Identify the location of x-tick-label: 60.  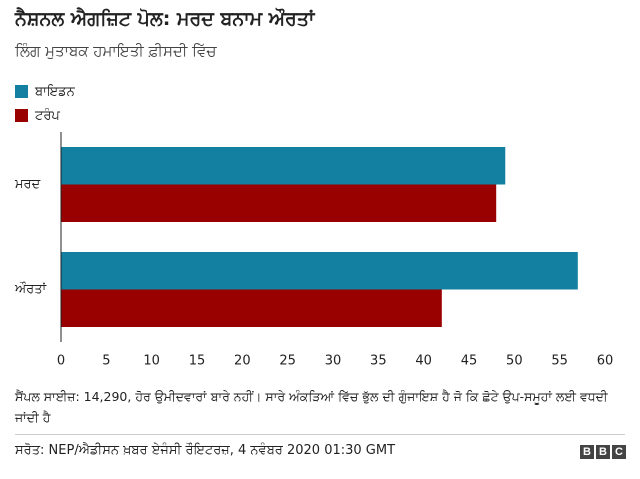
(605, 361).